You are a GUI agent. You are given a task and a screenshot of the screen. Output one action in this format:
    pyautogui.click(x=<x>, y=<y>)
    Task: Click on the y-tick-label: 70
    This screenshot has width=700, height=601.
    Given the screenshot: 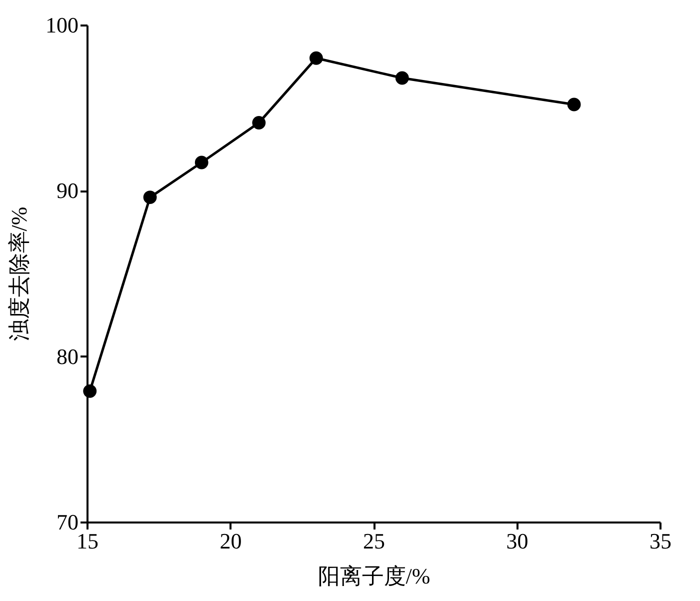 What is the action you would take?
    pyautogui.click(x=67, y=522)
    